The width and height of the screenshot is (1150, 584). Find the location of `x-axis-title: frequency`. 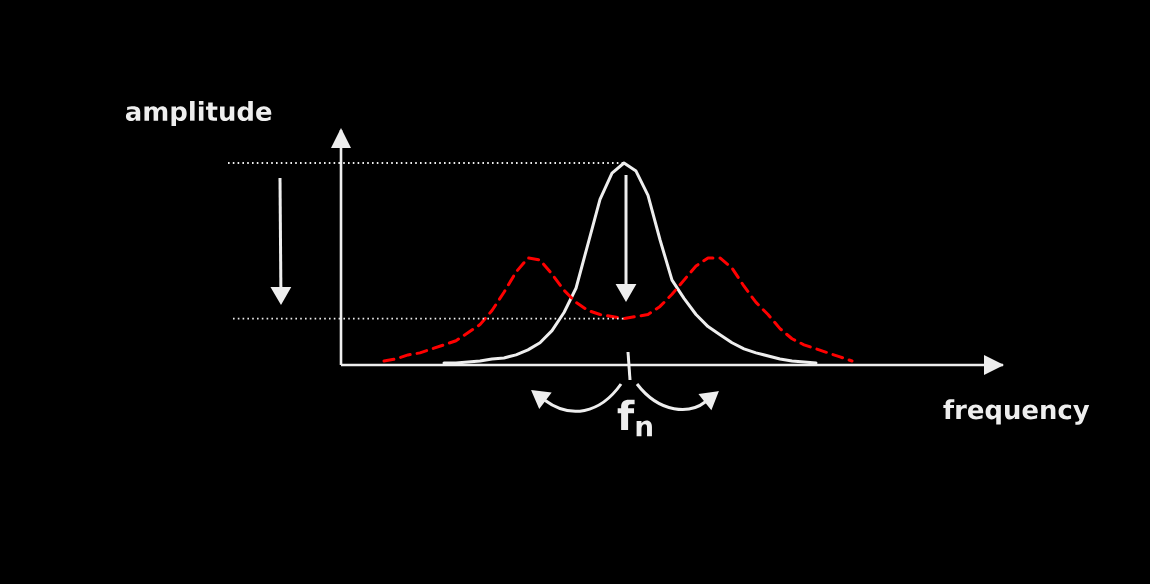

x-axis-title: frequency is located at coordinates (1016, 412).